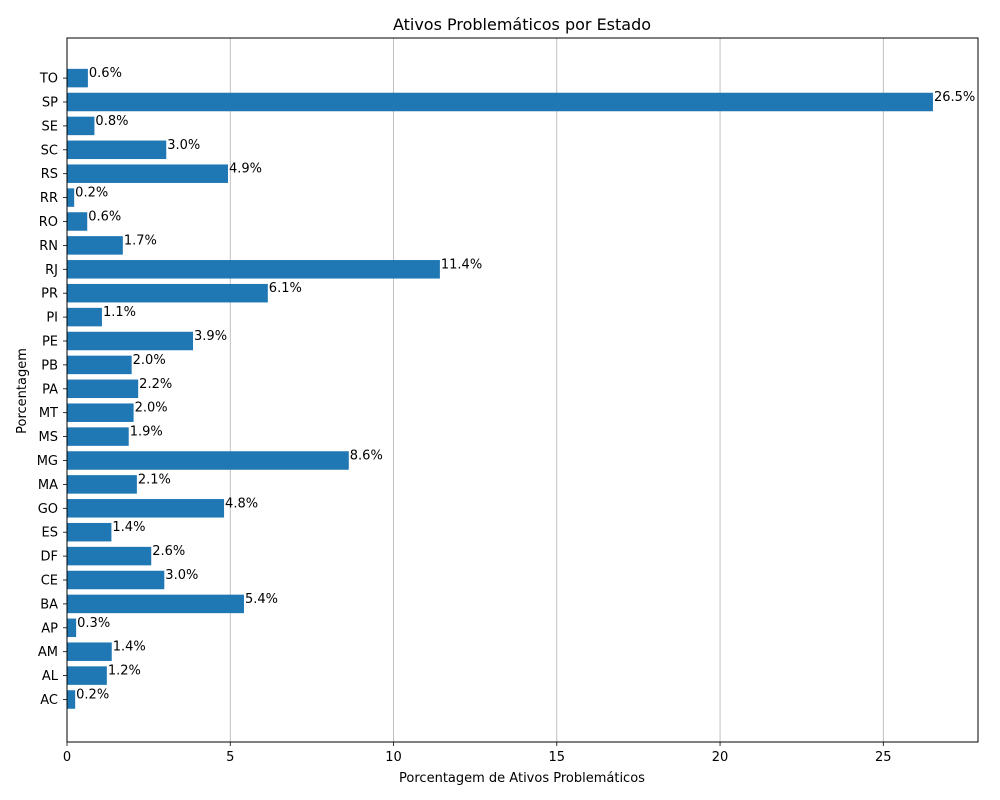 The width and height of the screenshot is (1000, 800). Describe the element at coordinates (49, 700) in the screenshot. I see `y-tick-label-AC: AC` at that location.